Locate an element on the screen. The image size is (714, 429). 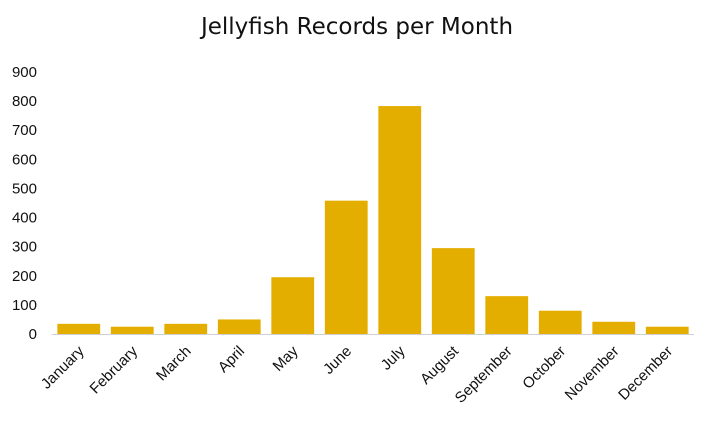
bar-february is located at coordinates (132, 330).